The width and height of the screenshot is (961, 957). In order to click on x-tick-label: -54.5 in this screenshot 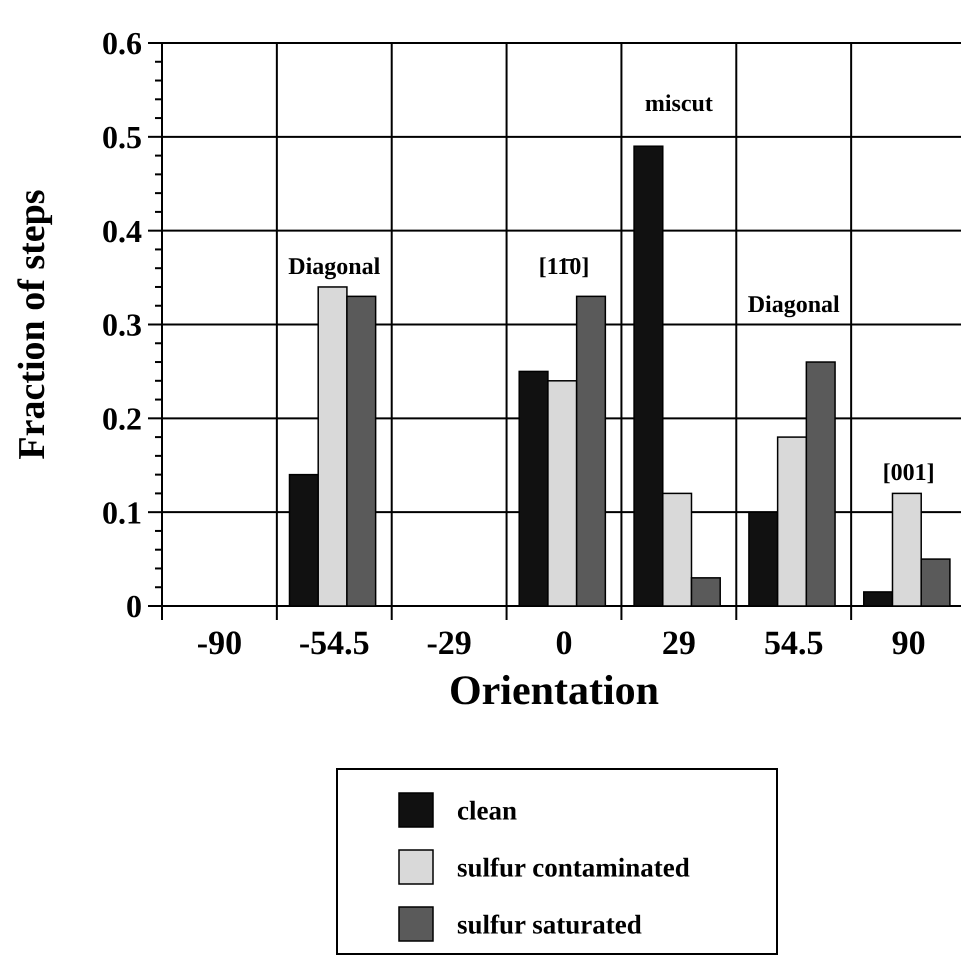, I will do `click(334, 643)`.